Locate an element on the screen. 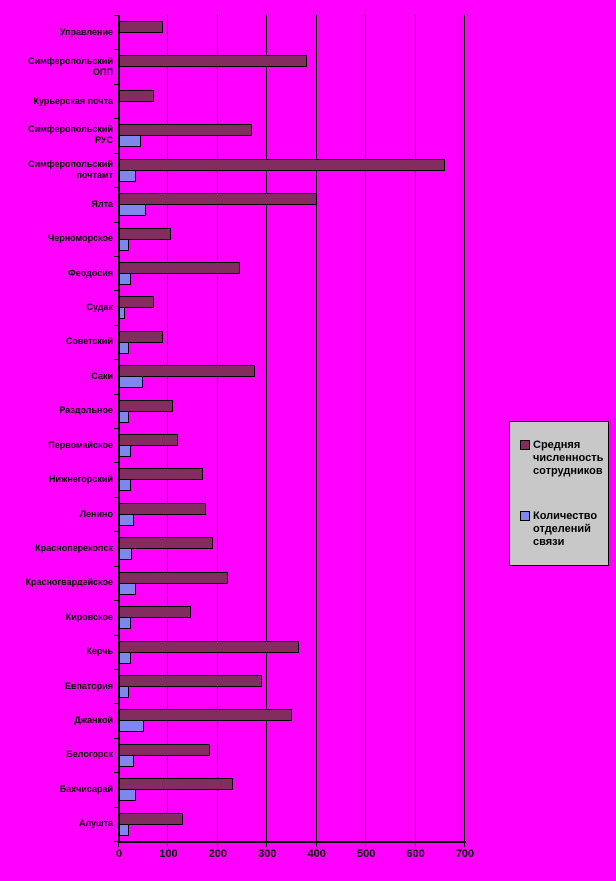  category-label: Симферопольский ОПП is located at coordinates (70, 66).